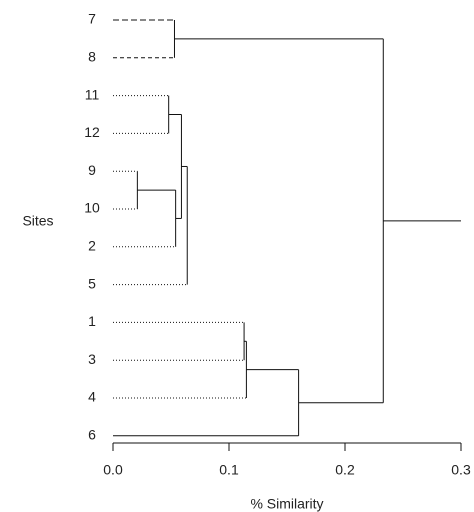  Describe the element at coordinates (92, 435) in the screenshot. I see `leaf-label: 6` at that location.